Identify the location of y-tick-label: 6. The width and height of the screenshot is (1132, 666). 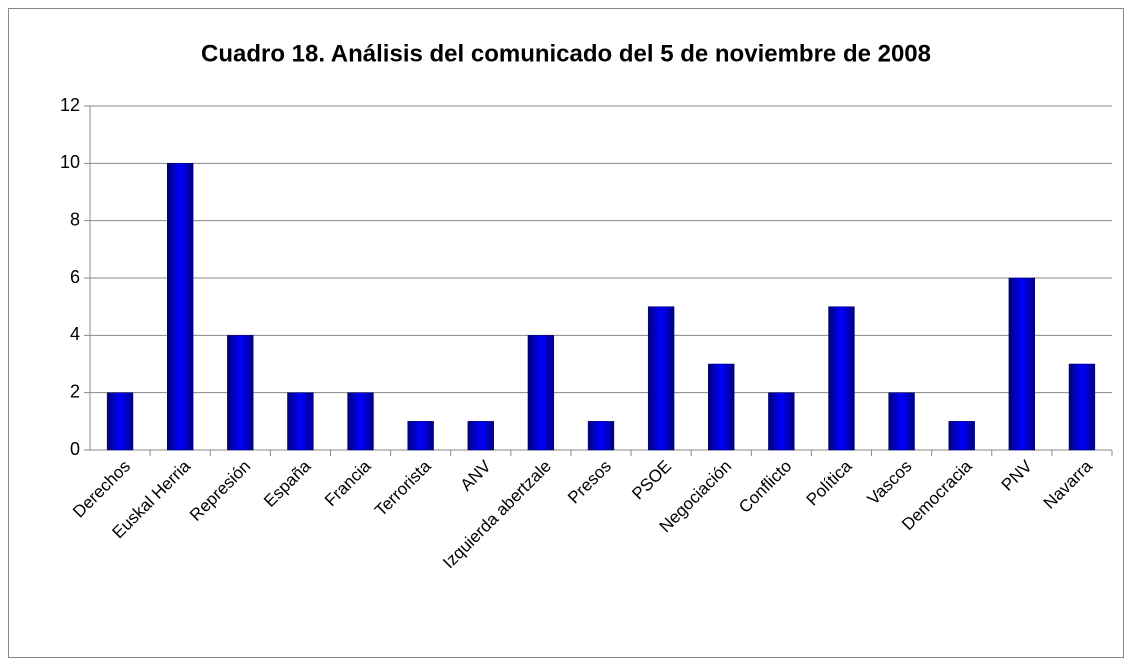
(75, 277).